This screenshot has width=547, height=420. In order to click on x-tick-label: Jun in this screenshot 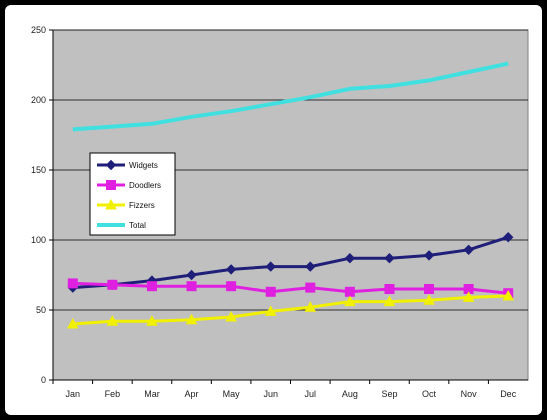, I will do `click(270, 394)`.